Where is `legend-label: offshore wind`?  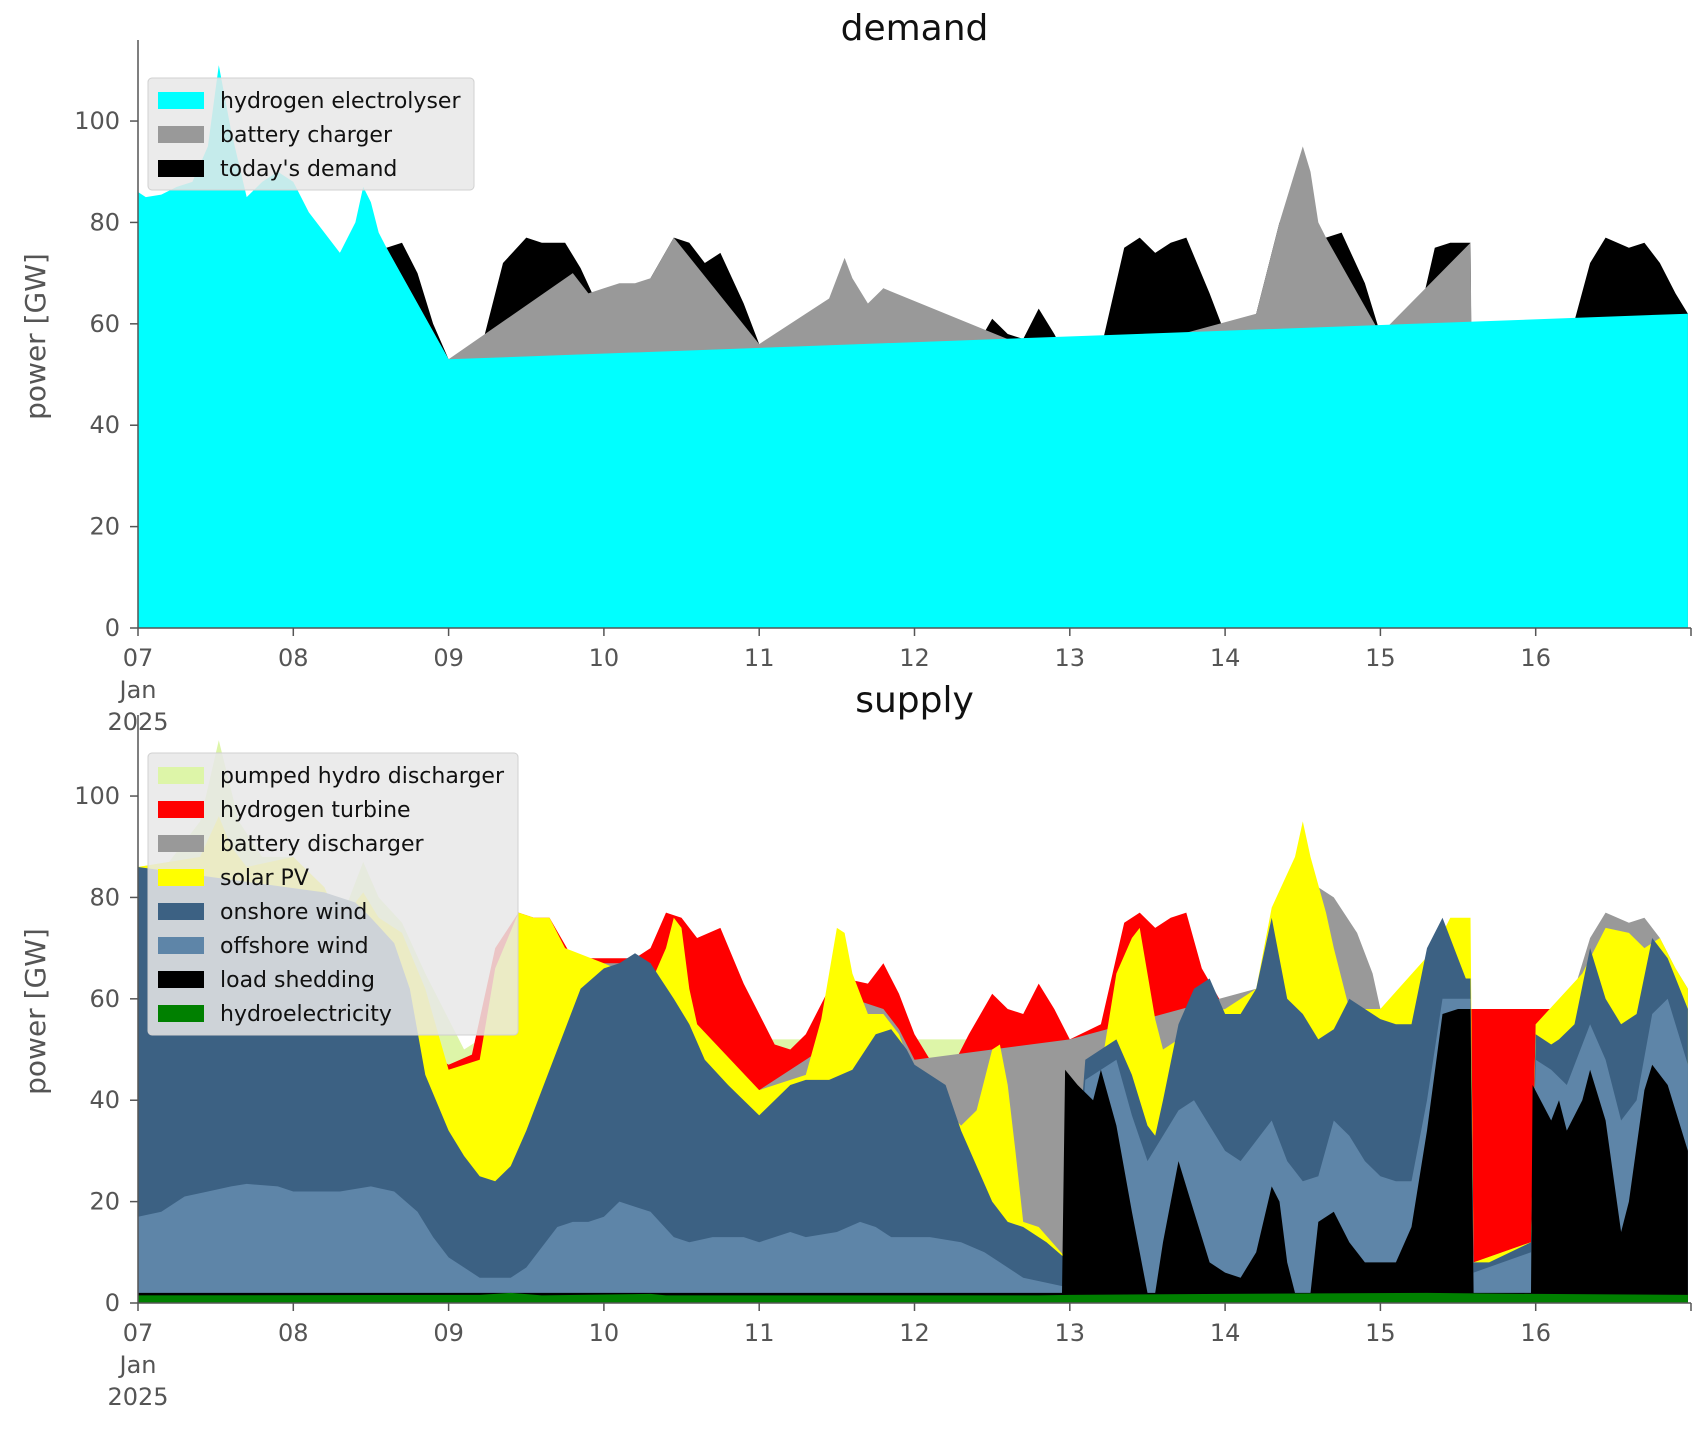
legend-label: offshore wind is located at coordinates (294, 946).